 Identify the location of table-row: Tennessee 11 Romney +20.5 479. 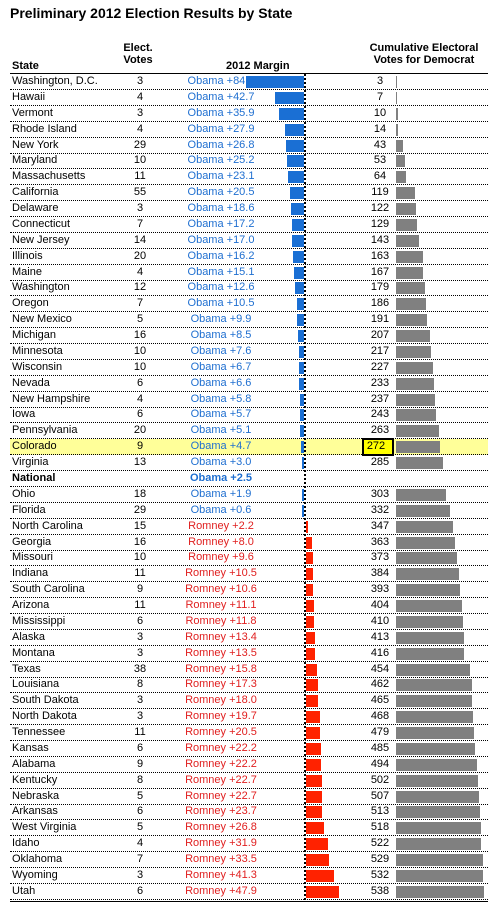
(249, 733).